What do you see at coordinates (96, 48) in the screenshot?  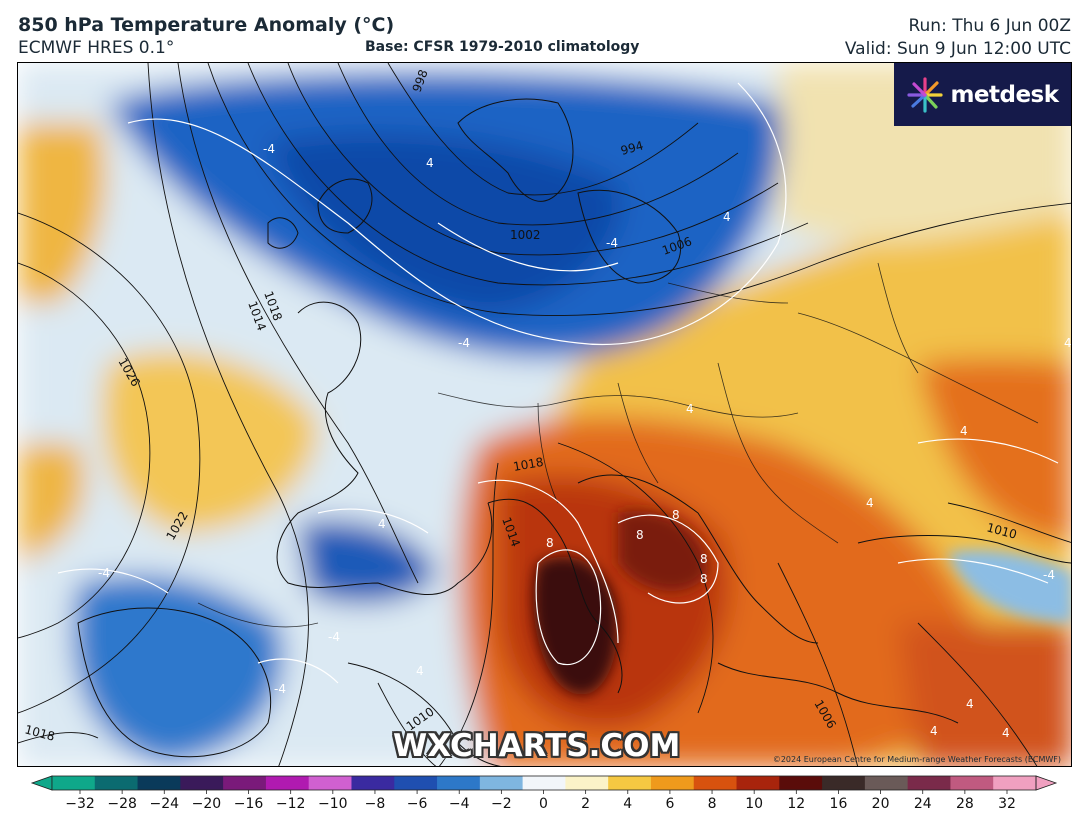 I see `model-label: ECMWF HRES 0.1°` at bounding box center [96, 48].